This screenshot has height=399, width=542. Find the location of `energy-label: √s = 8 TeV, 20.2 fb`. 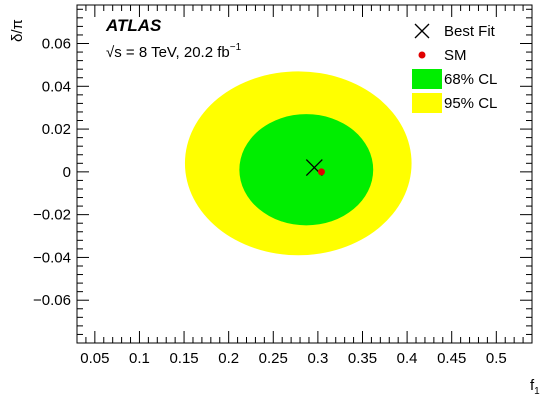

energy-label: √s = 8 TeV, 20.2 fb is located at coordinates (168, 52).